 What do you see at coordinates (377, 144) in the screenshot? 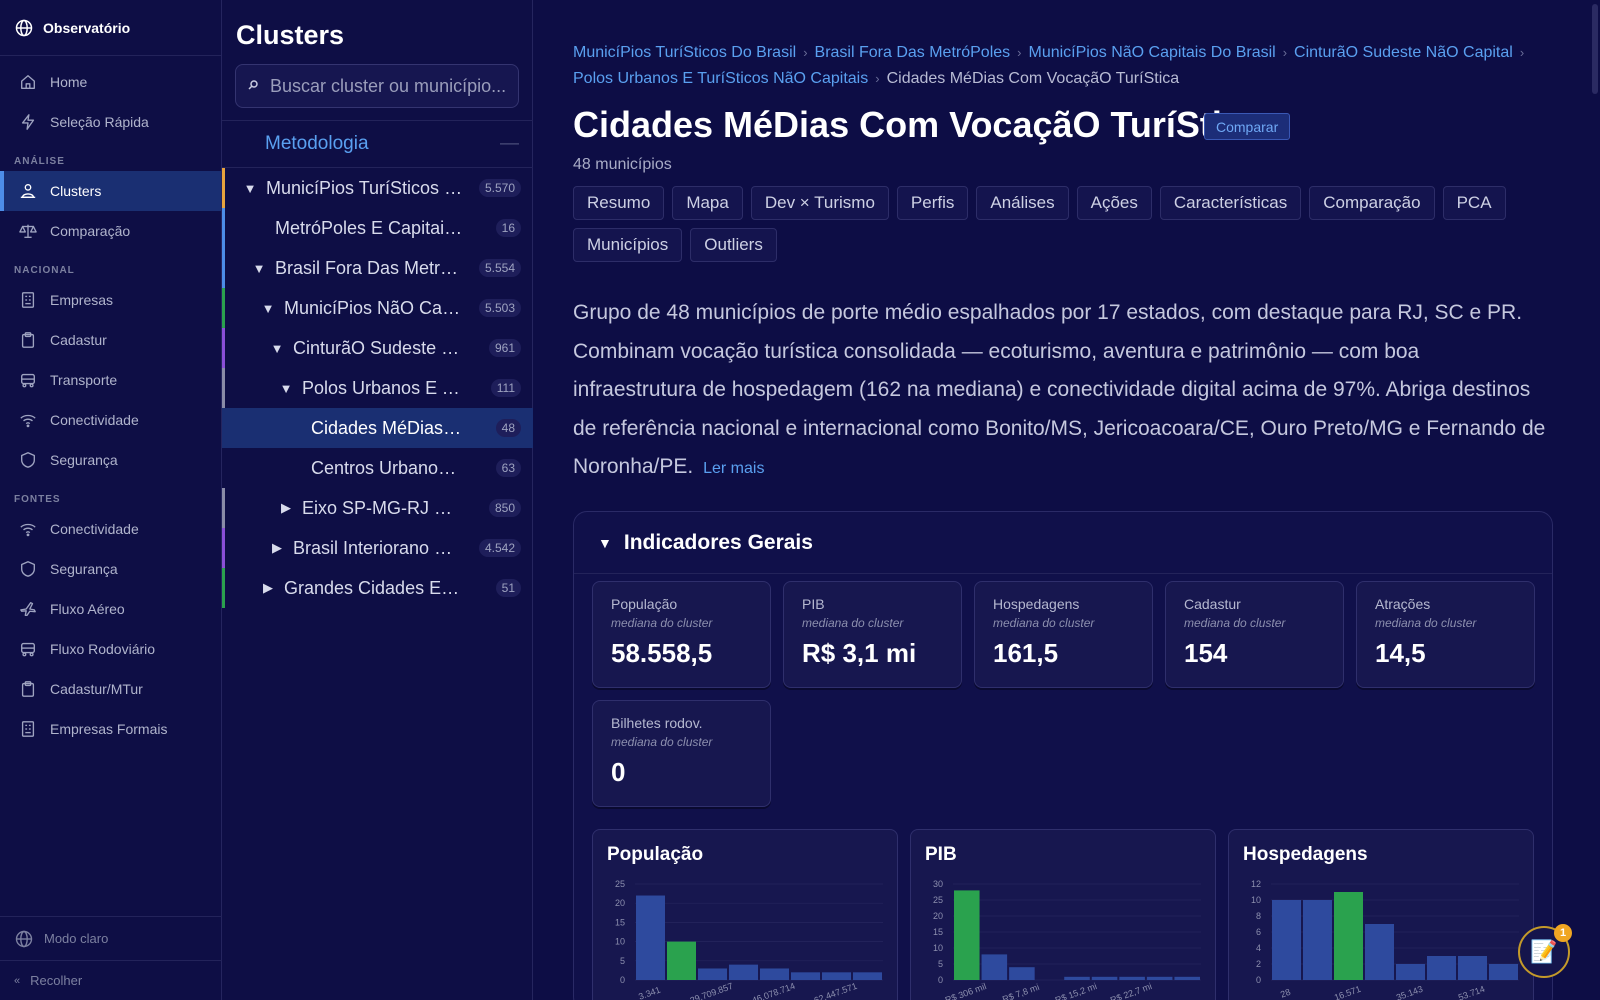
I see `methodology-link: Metodologia —` at bounding box center [377, 144].